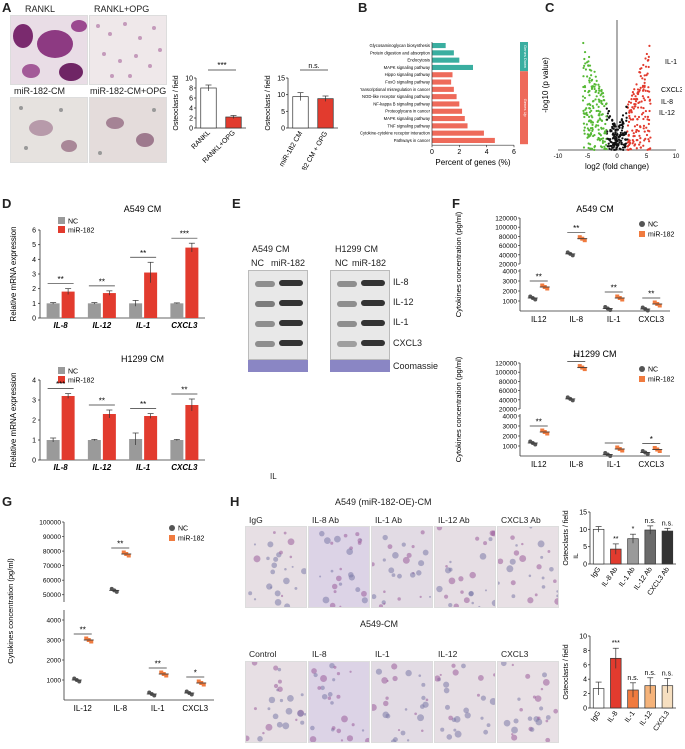 The width and height of the screenshot is (685, 749). Describe the element at coordinates (402, 702) in the screenshot. I see `h-bottom-micrograph` at that location.